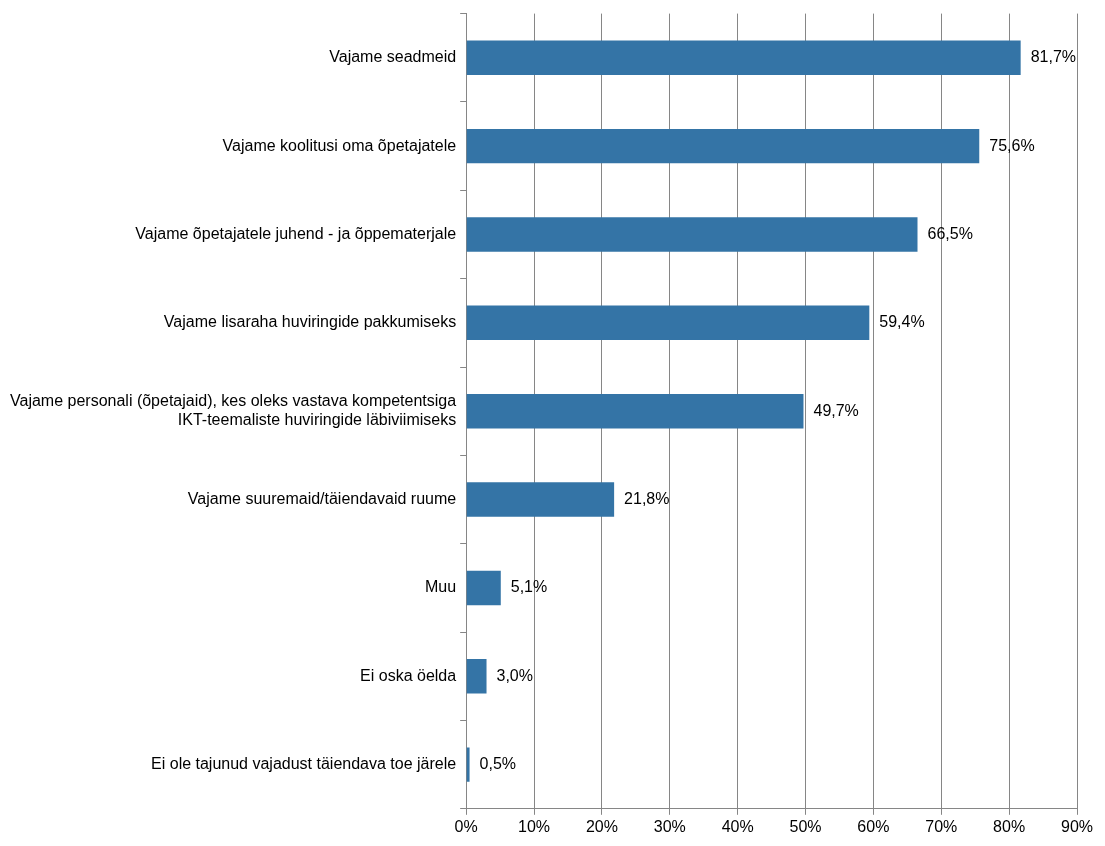  What do you see at coordinates (805, 826) in the screenshot?
I see `x-tick-label: 50%` at bounding box center [805, 826].